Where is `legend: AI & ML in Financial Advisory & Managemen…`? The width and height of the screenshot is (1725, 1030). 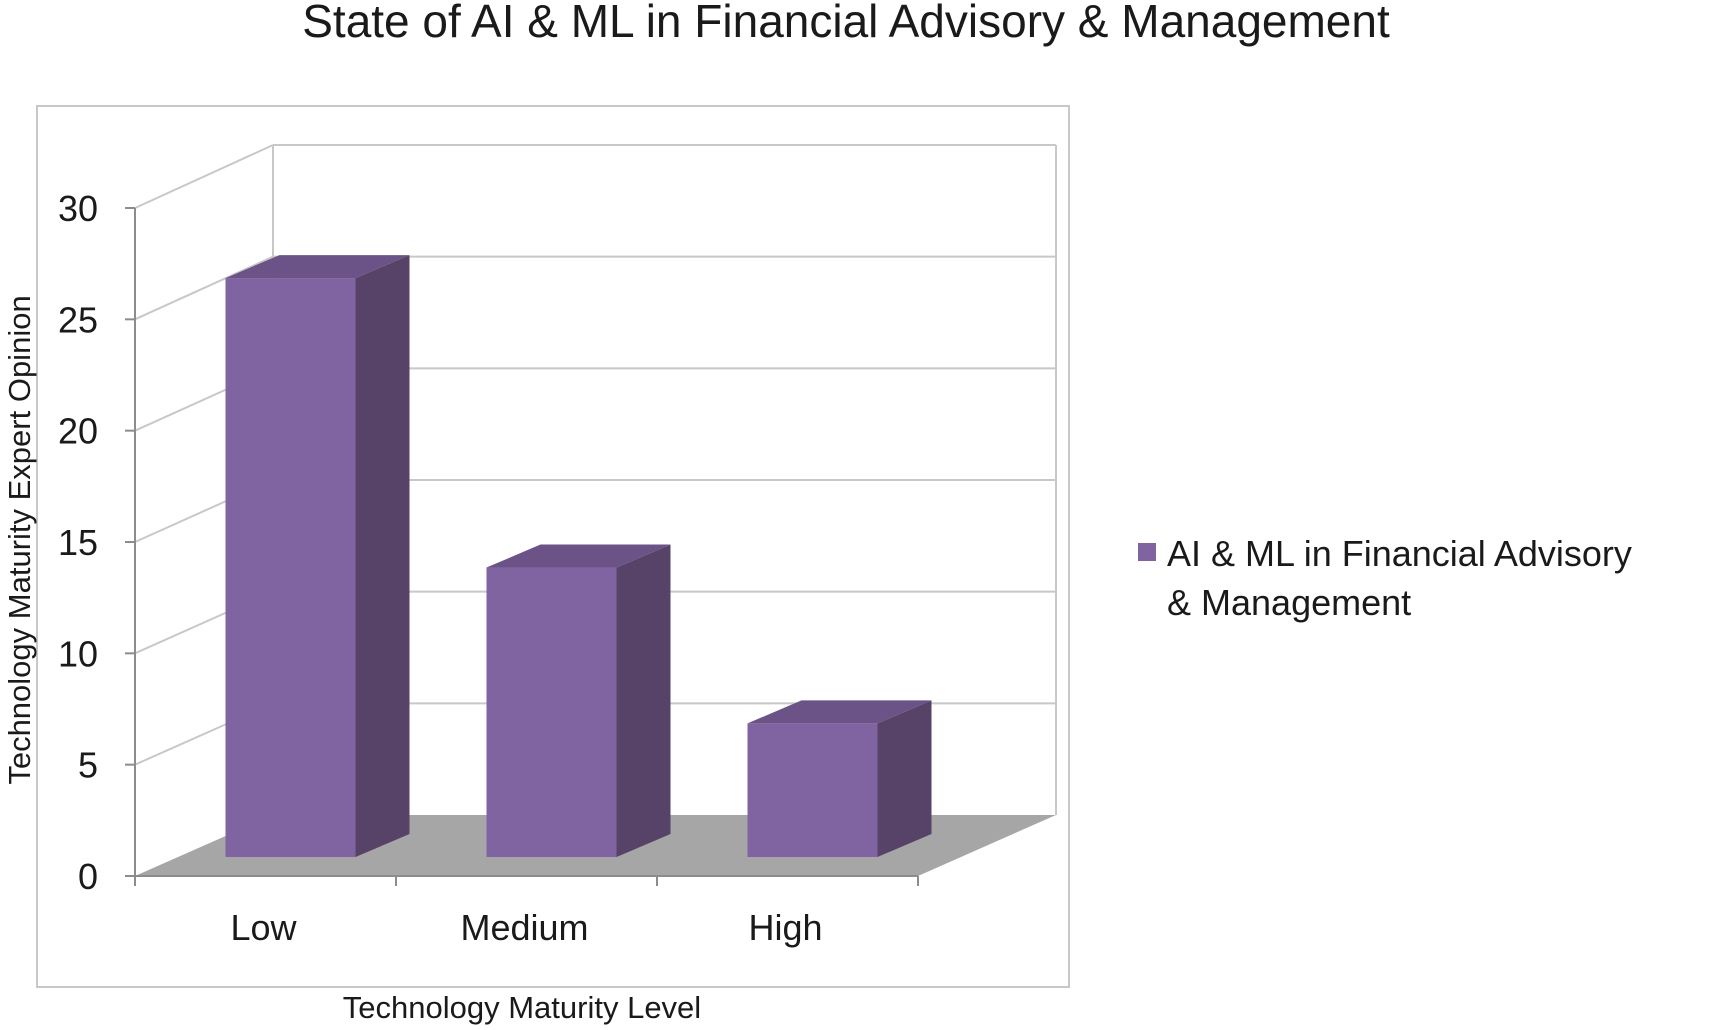
legend: AI & ML in Financial Advisory & Managemen… is located at coordinates (1385, 578).